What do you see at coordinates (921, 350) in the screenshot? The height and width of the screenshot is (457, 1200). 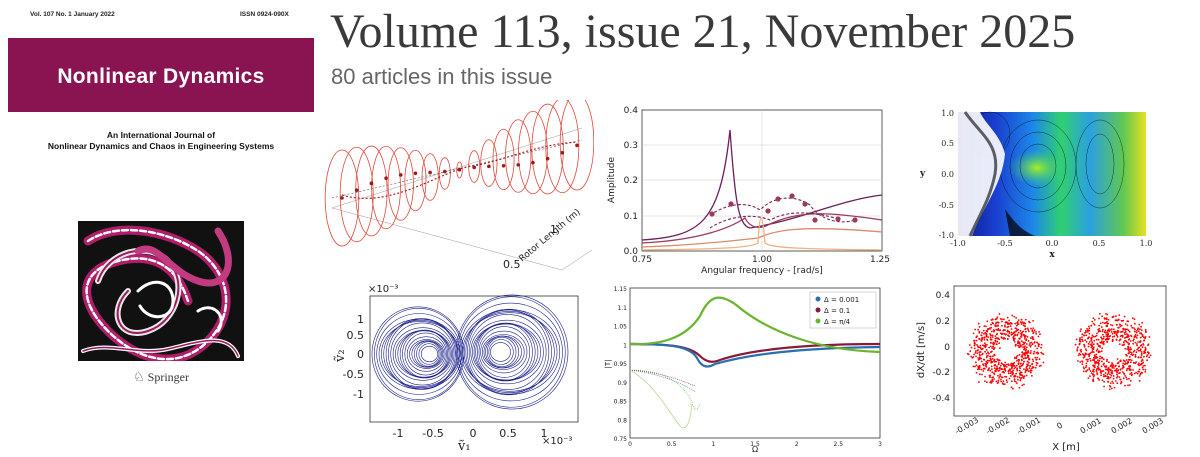 I see `scatter-ylabel: dX/dt [m/s]` at bounding box center [921, 350].